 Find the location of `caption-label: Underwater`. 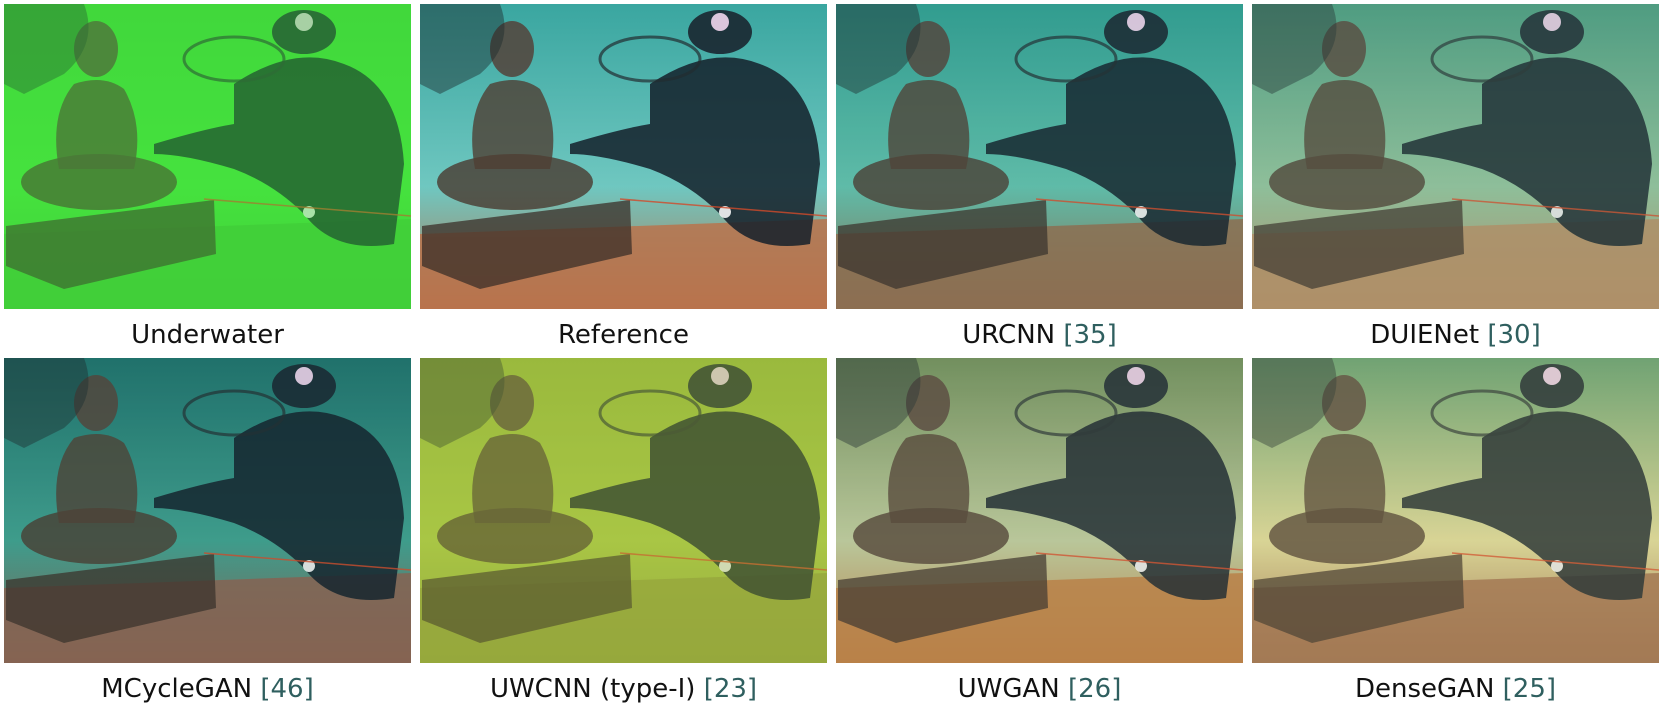

caption-label: Underwater is located at coordinates (207, 335).